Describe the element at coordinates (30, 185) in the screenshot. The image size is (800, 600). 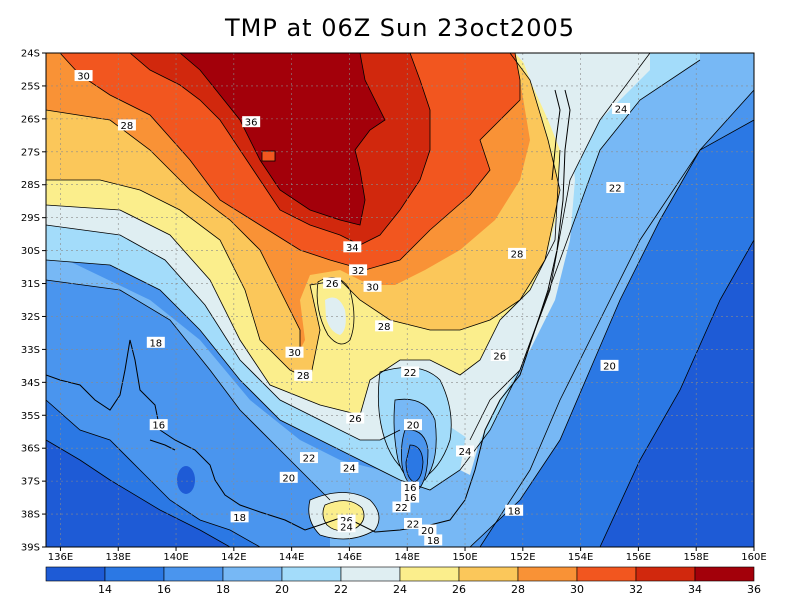
I see `lat-tick-label: 28S` at that location.